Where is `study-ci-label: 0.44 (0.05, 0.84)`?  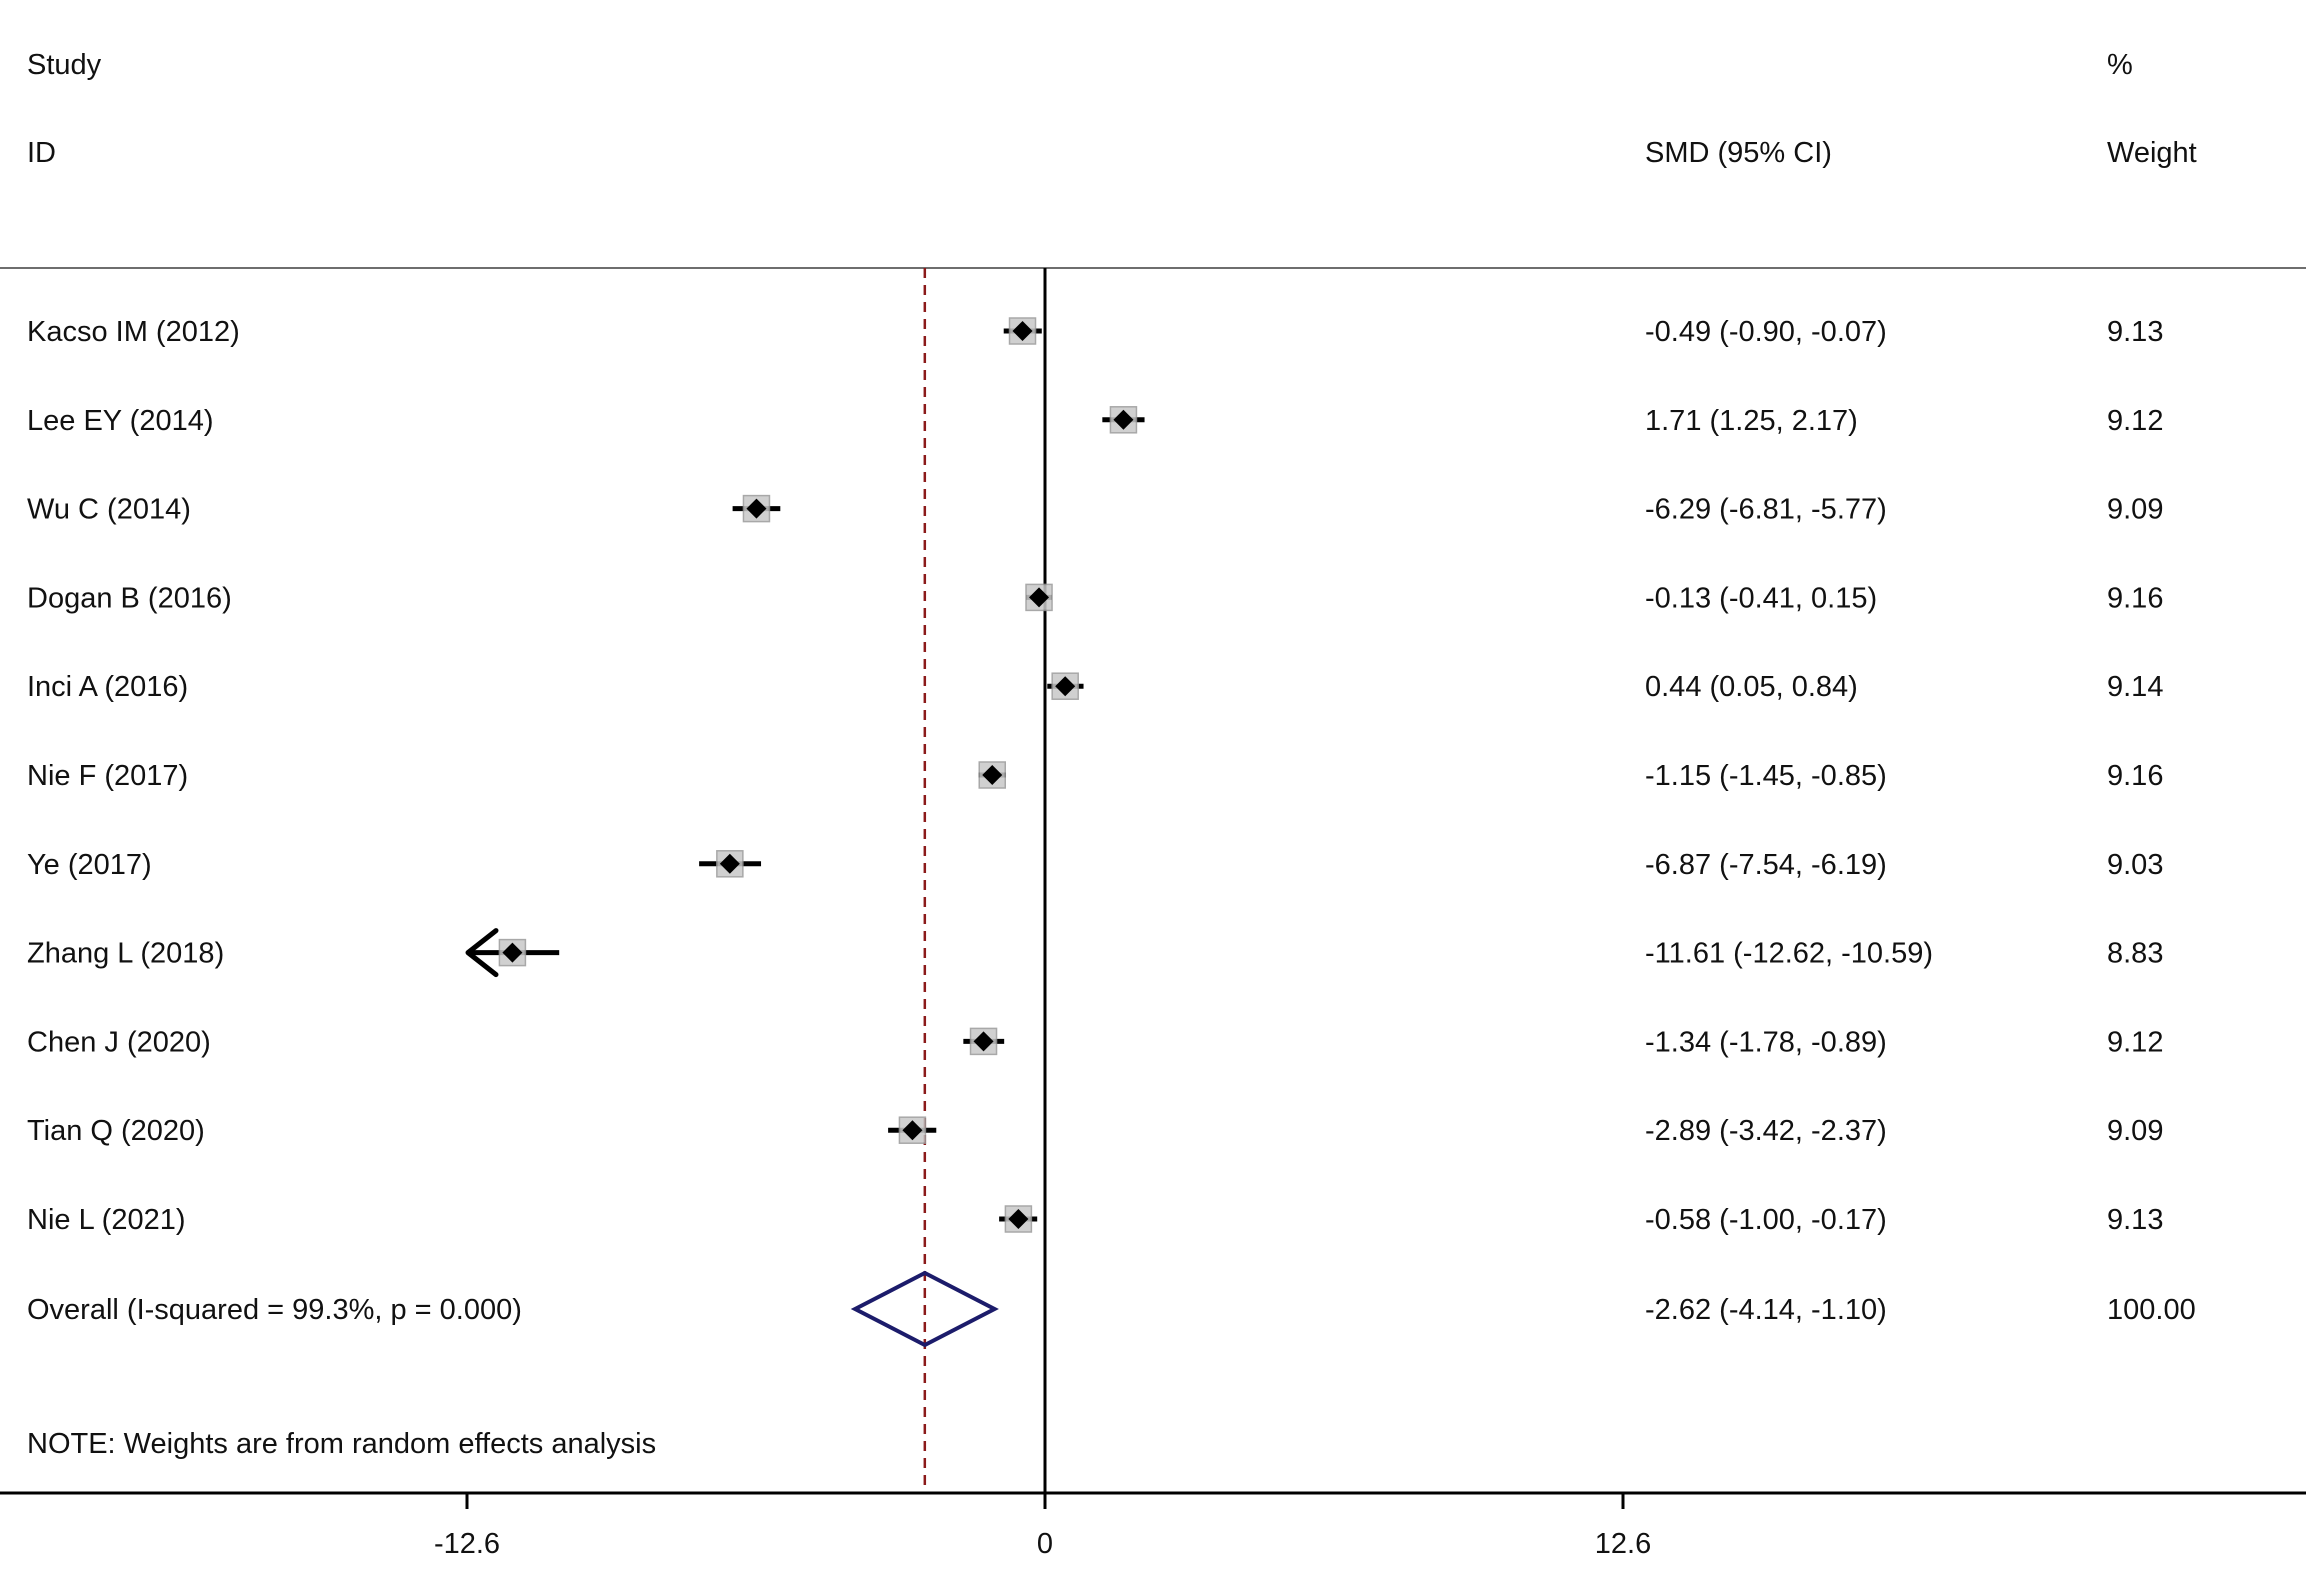 study-ci-label: 0.44 (0.05, 0.84) is located at coordinates (1751, 687).